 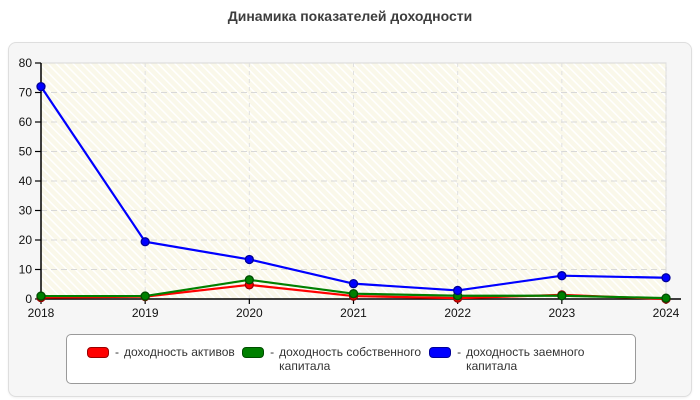 I want to click on y-tick-label: 40, so click(x=26, y=181).